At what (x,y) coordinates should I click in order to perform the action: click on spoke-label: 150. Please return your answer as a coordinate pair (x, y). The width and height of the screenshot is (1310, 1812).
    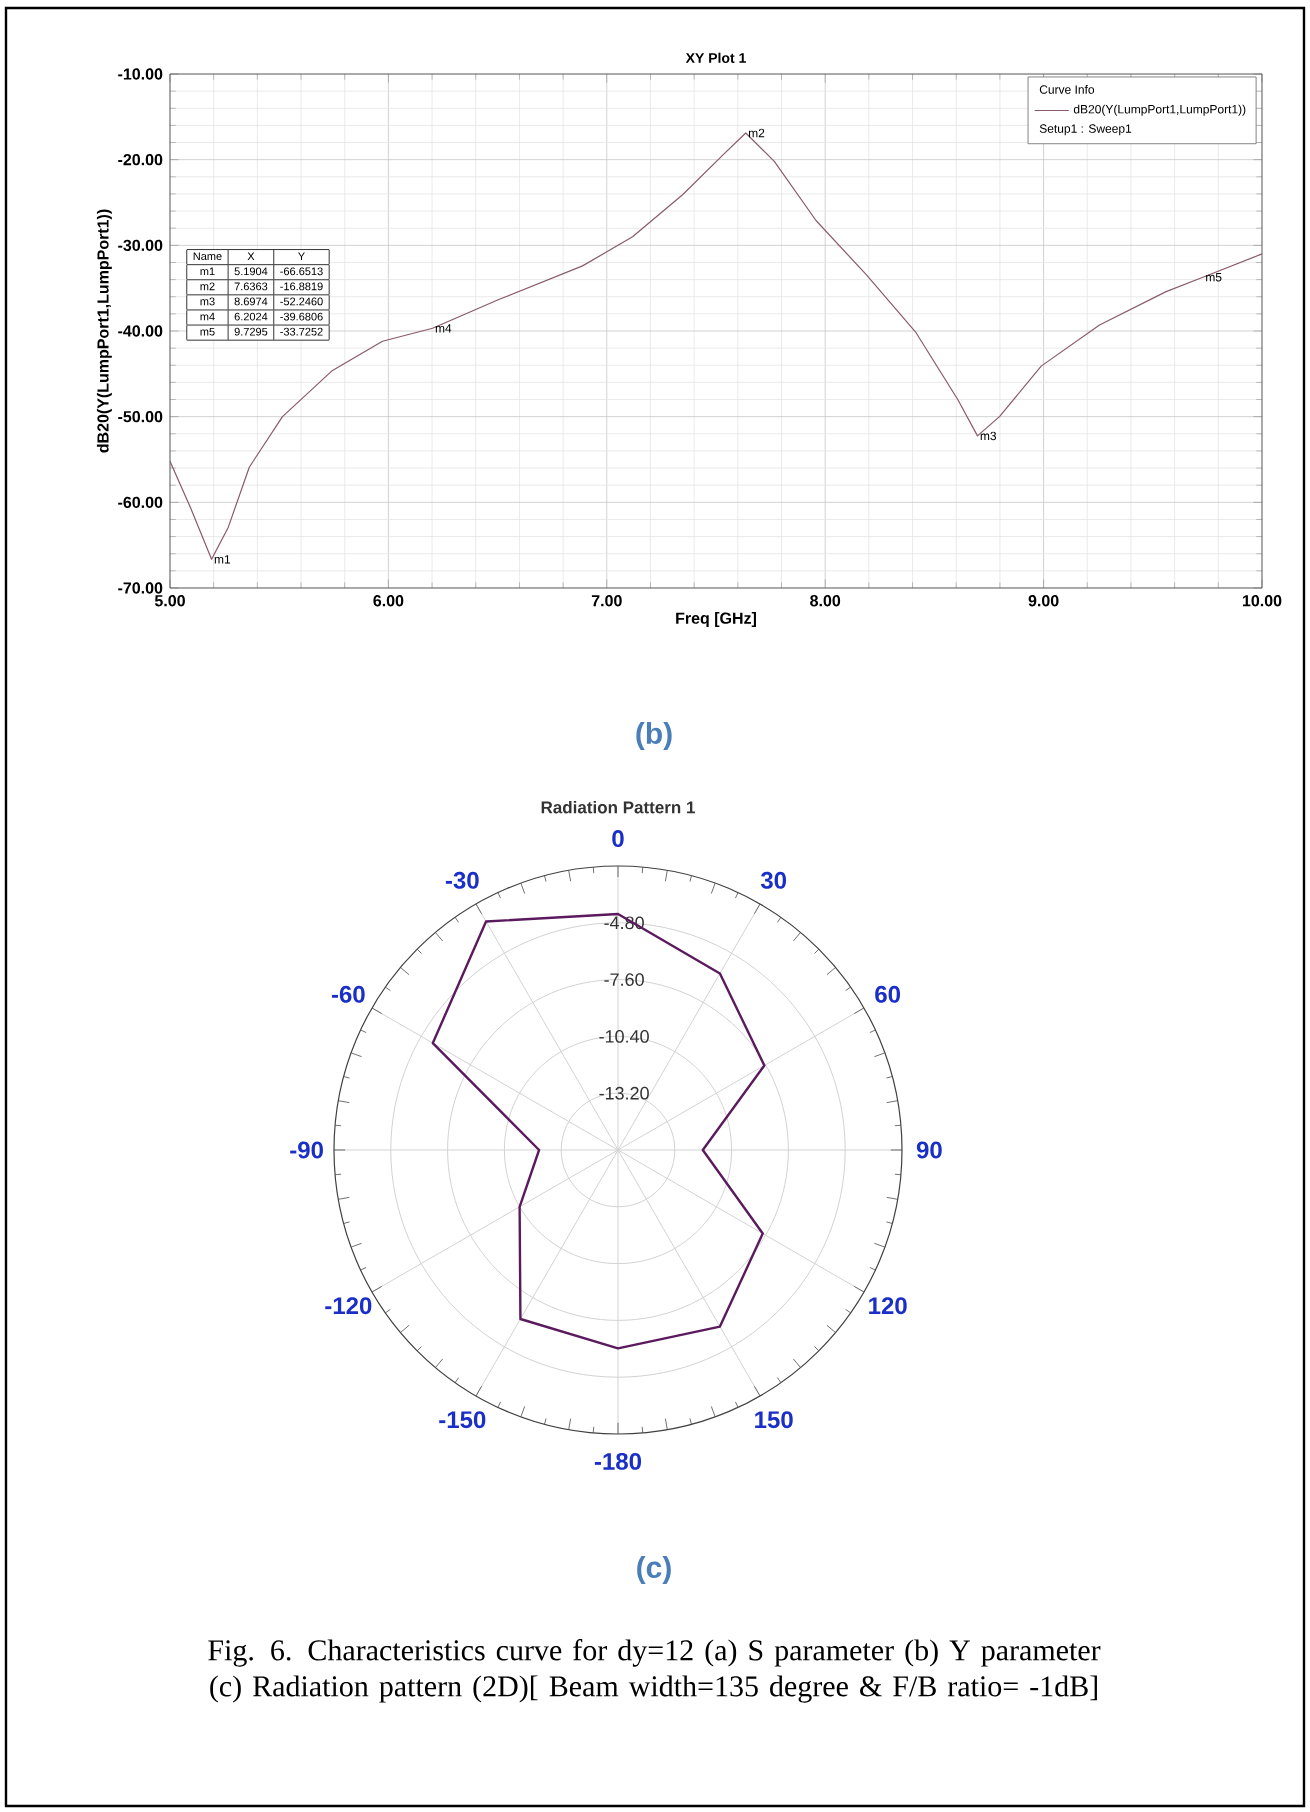
    Looking at the image, I should click on (774, 1420).